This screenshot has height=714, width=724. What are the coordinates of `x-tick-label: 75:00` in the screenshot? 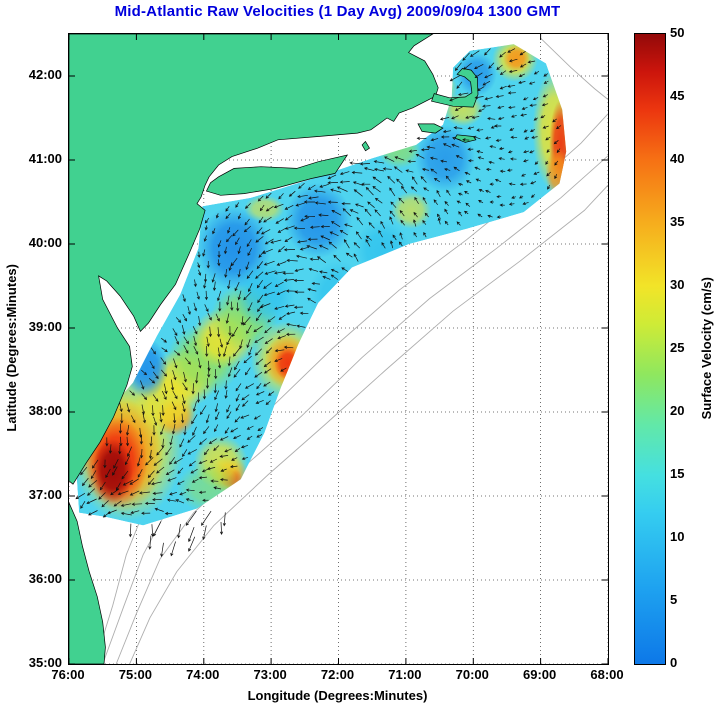 It's located at (135, 674).